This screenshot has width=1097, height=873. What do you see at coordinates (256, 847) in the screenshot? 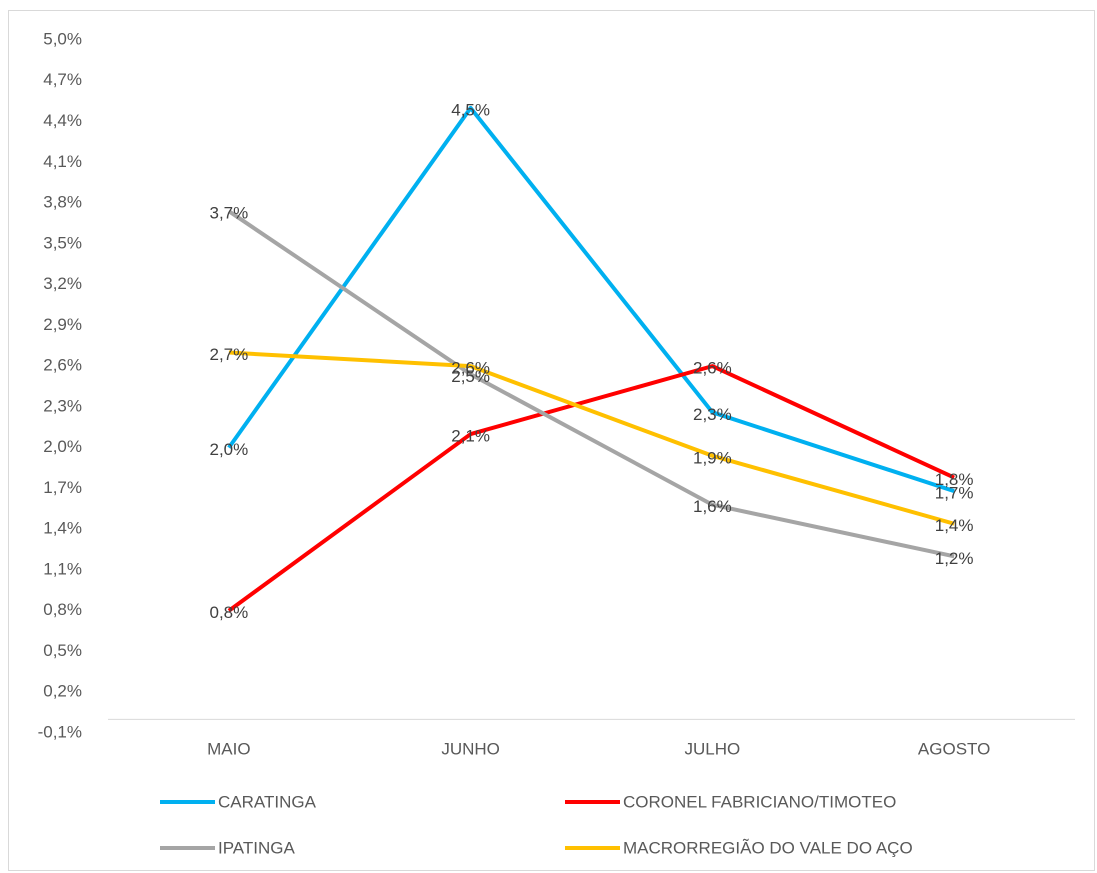
I see `legend-label: IPATINGA` at bounding box center [256, 847].